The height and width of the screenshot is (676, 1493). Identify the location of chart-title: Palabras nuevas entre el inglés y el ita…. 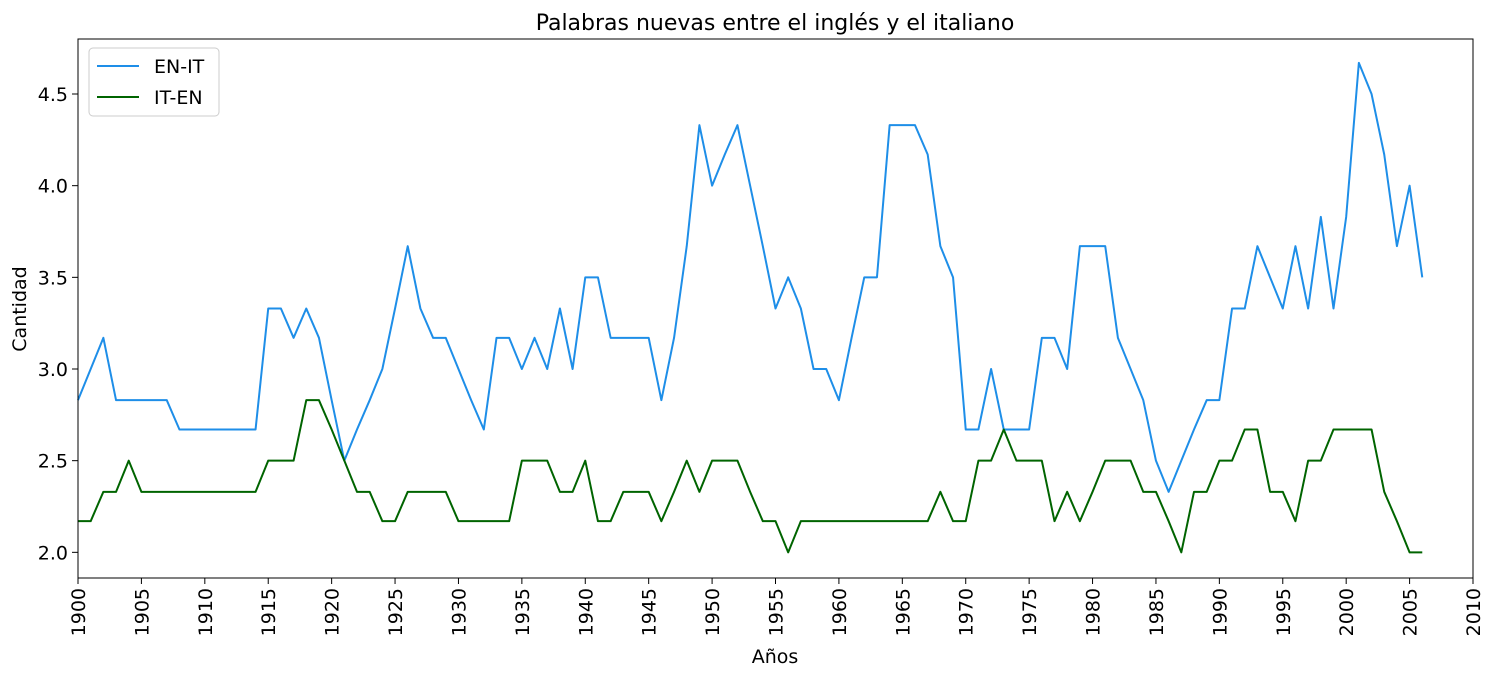
(775, 23).